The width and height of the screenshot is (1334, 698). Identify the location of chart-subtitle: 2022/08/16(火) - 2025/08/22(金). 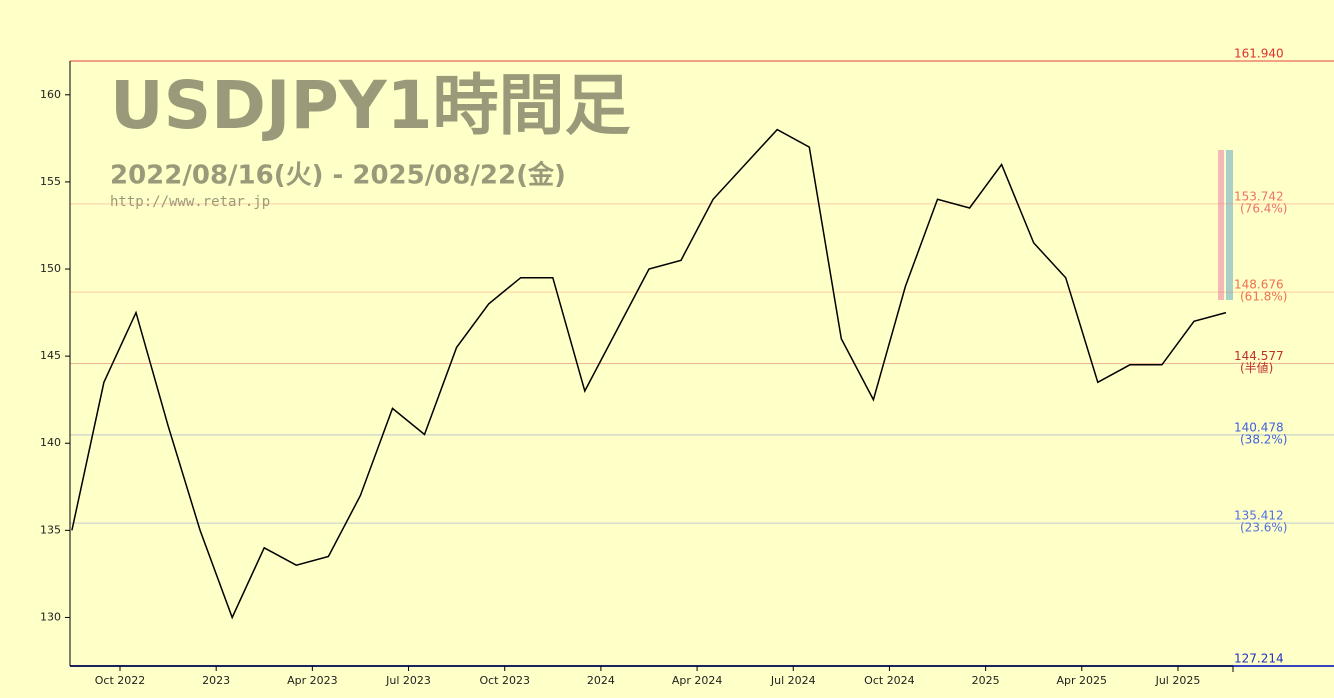
(338, 175).